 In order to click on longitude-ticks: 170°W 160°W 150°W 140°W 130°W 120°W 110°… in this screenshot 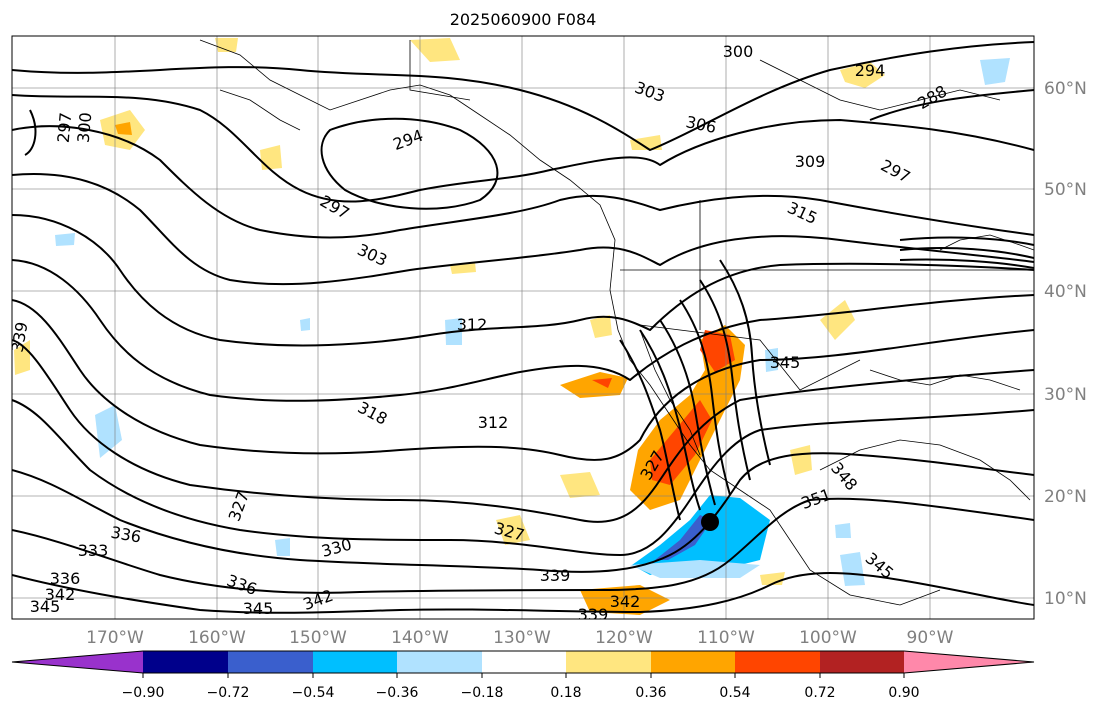, I will do `click(520, 638)`.